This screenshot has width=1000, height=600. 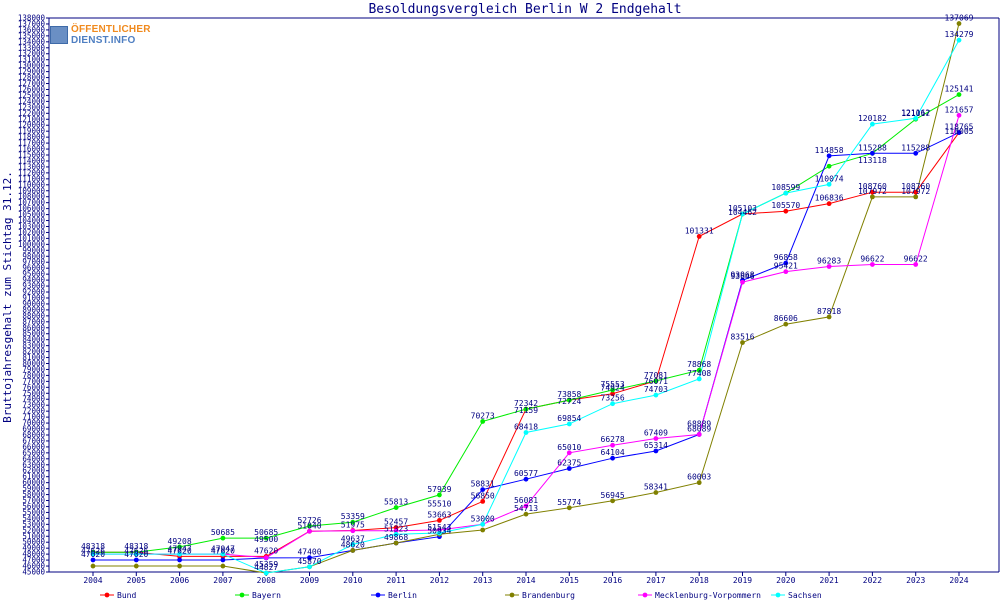 I want to click on data-label: 96622, so click(x=916, y=258).